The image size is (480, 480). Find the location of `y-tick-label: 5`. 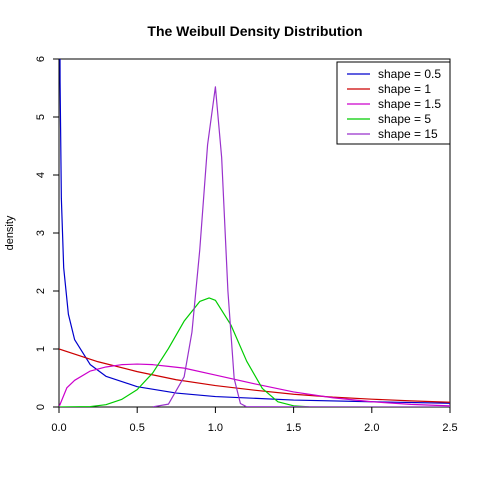

y-tick-label: 5 is located at coordinates (41, 117).